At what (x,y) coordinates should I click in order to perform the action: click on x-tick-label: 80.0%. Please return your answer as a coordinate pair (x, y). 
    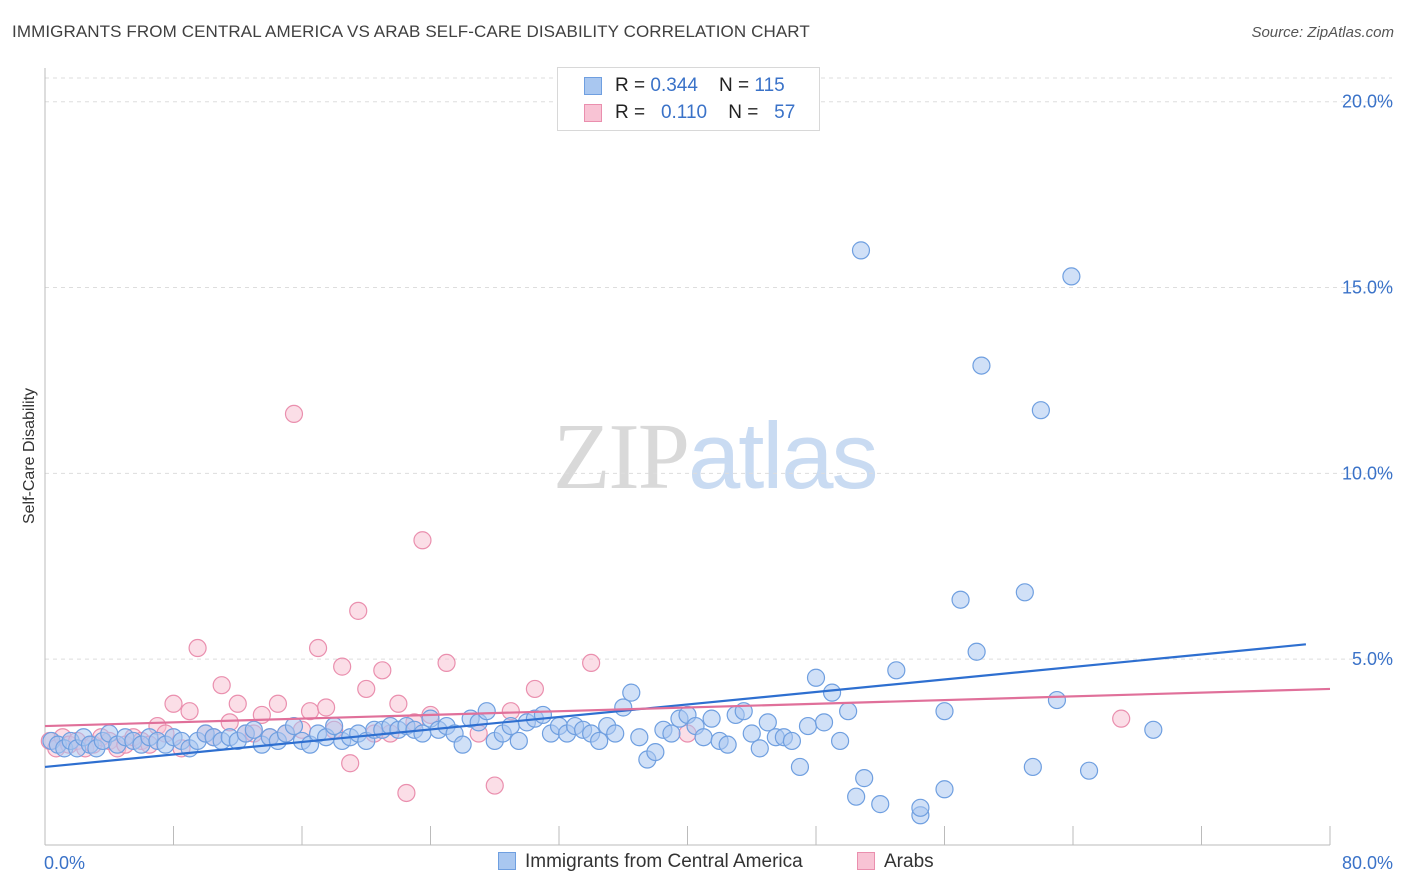
    Looking at the image, I should click on (1367, 863).